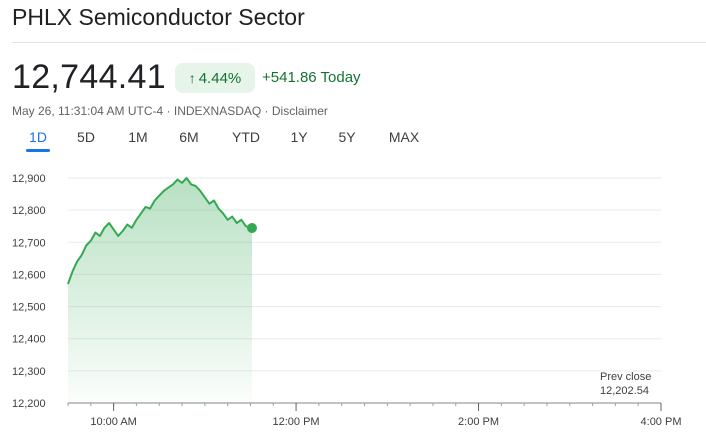  Describe the element at coordinates (38, 150) in the screenshot. I see `active-tab-indicator` at that location.